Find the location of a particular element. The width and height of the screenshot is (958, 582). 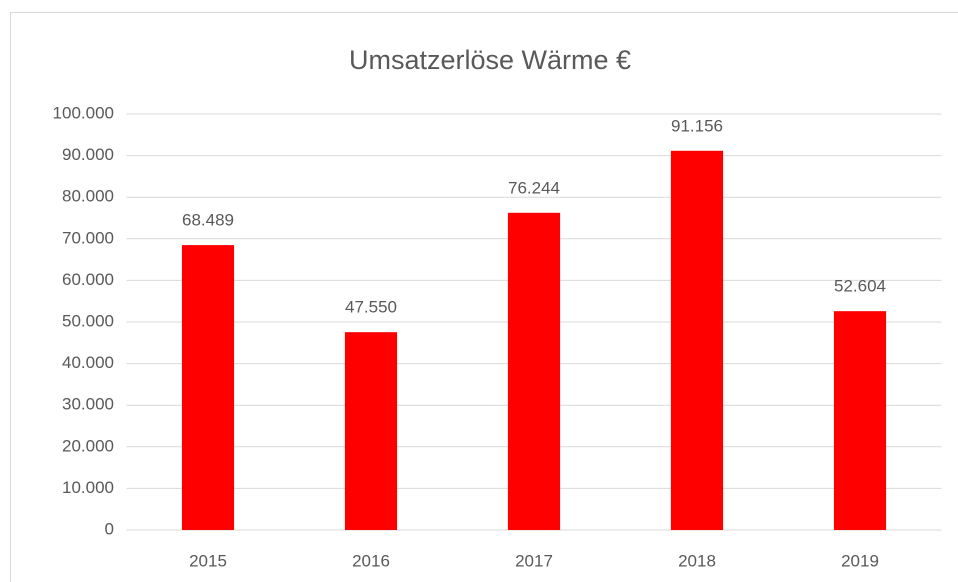

data-label: 76.244 is located at coordinates (534, 187).